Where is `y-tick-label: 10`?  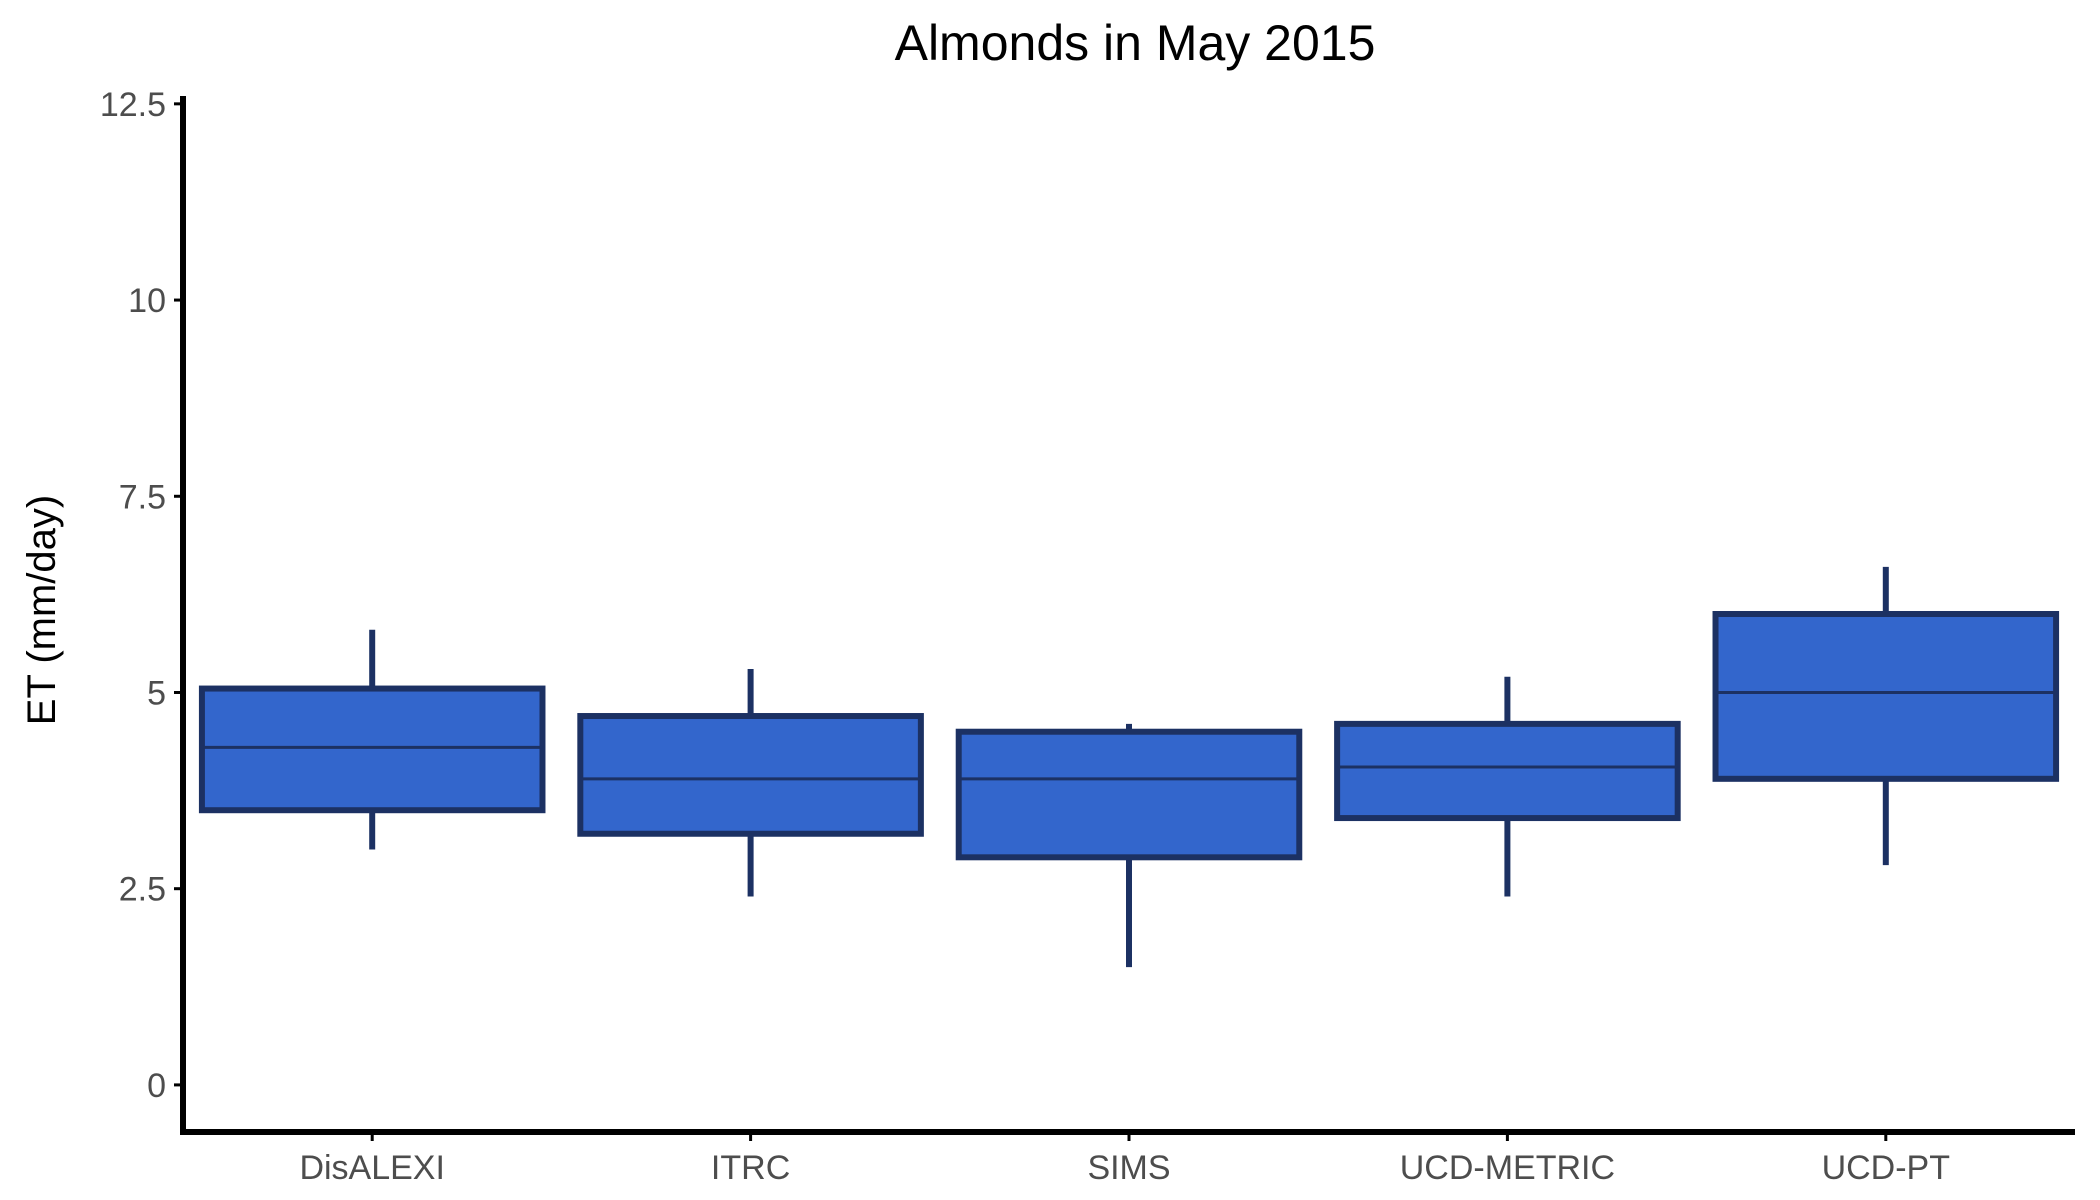 y-tick-label: 10 is located at coordinates (147, 301).